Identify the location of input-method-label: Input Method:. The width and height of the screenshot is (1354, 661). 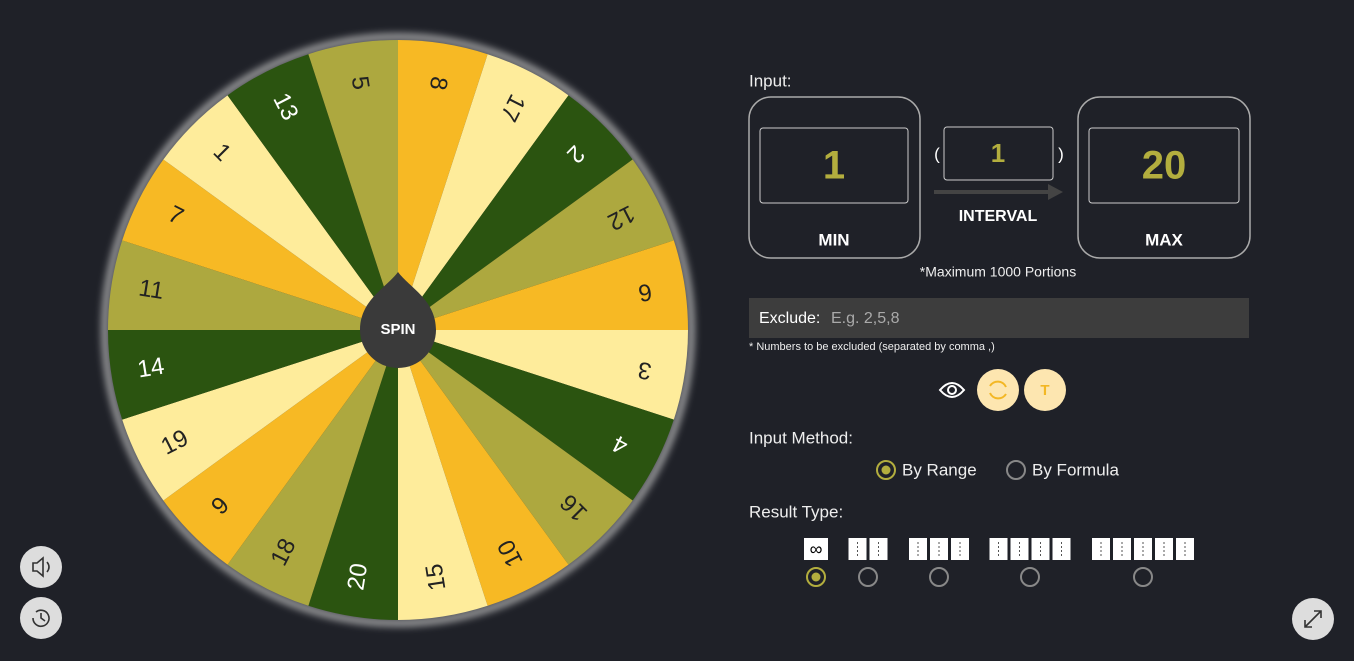
(801, 437).